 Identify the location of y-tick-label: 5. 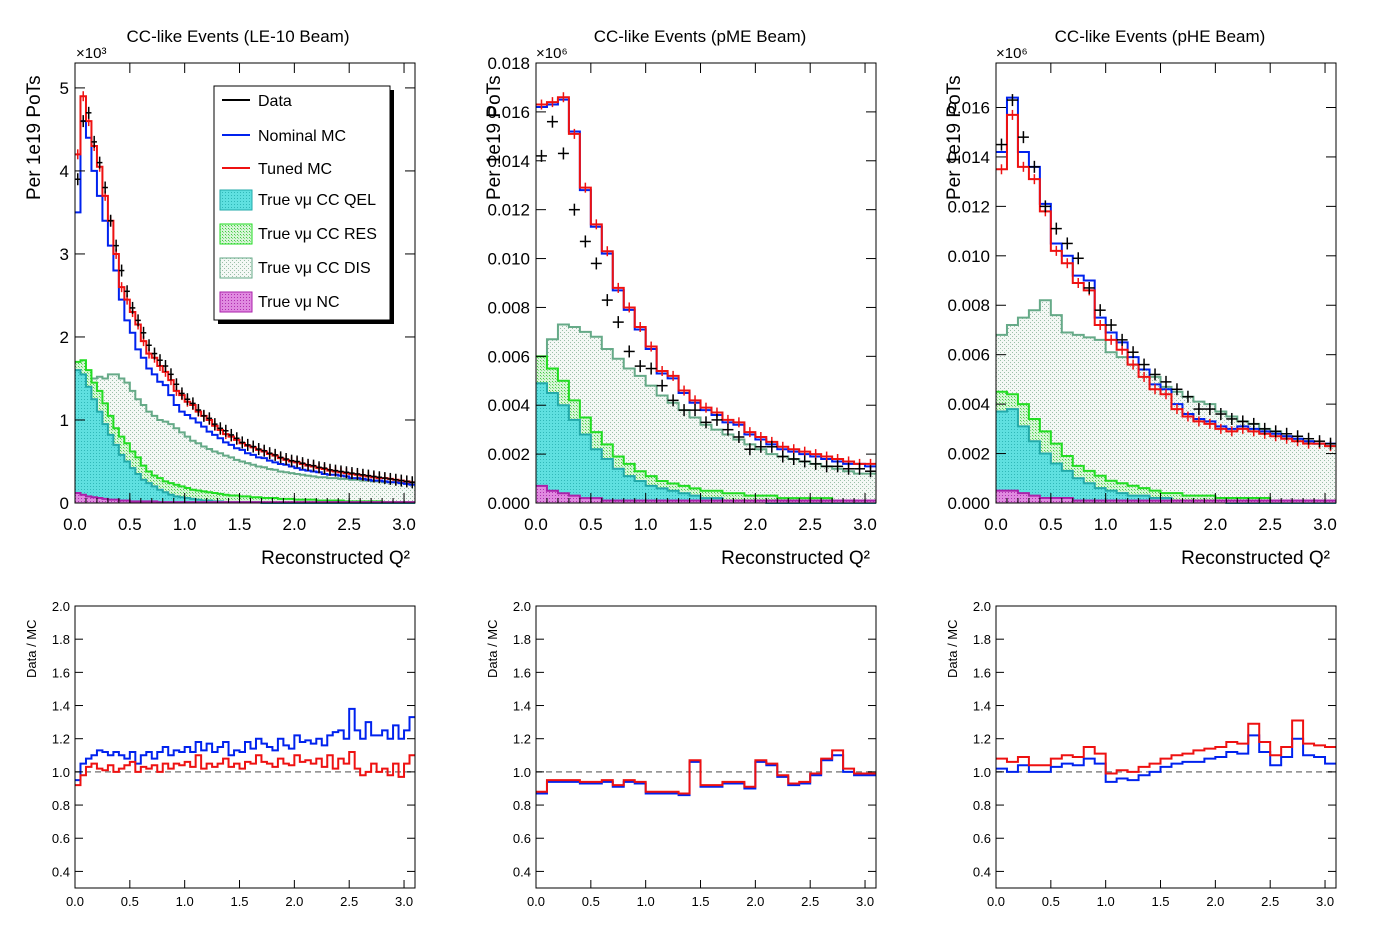
(64, 88).